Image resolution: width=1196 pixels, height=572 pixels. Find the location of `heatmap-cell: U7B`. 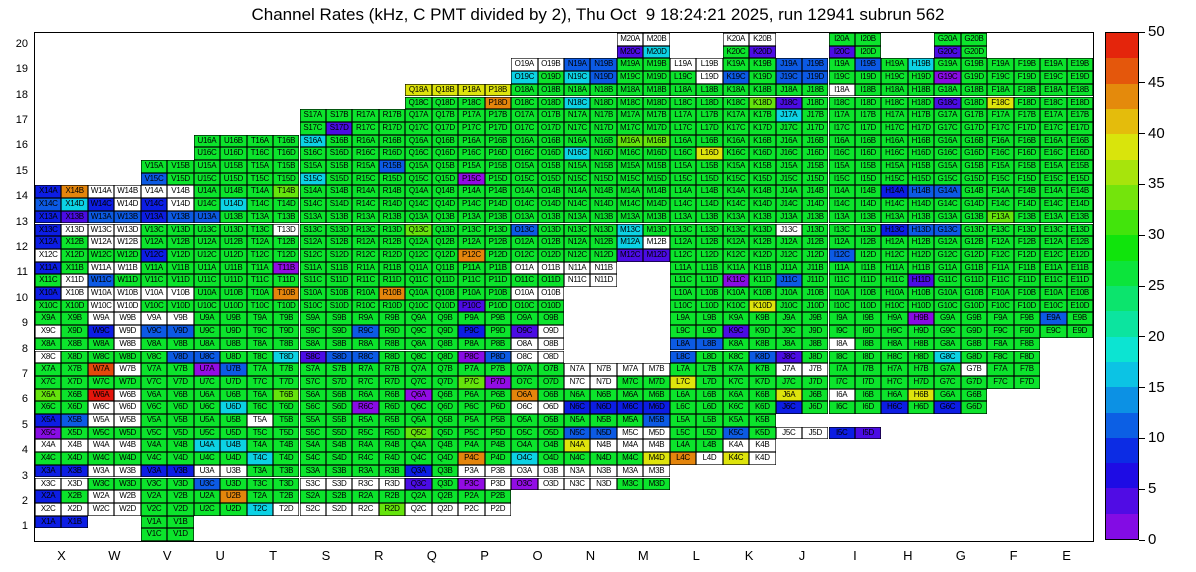

heatmap-cell: U7B is located at coordinates (233, 369).